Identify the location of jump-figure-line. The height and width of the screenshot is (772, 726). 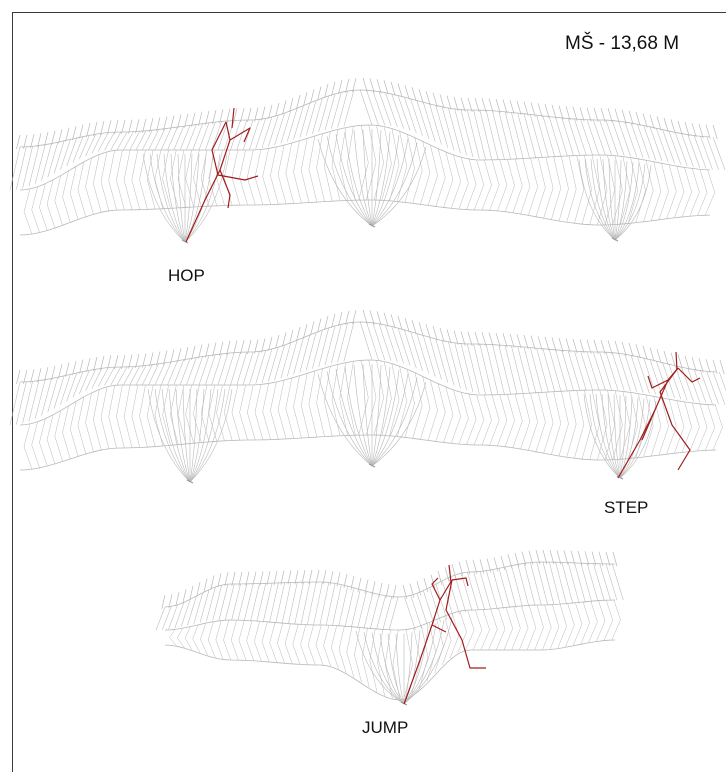
(428, 642).